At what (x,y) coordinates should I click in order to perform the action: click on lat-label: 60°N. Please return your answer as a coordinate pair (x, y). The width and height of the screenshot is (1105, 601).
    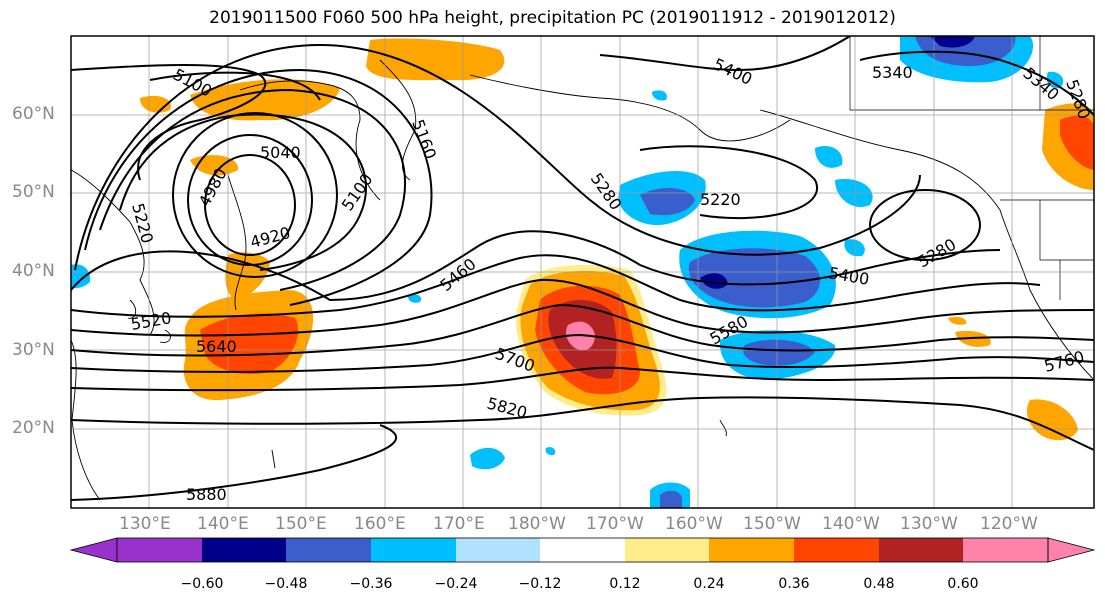
    Looking at the image, I should click on (33, 114).